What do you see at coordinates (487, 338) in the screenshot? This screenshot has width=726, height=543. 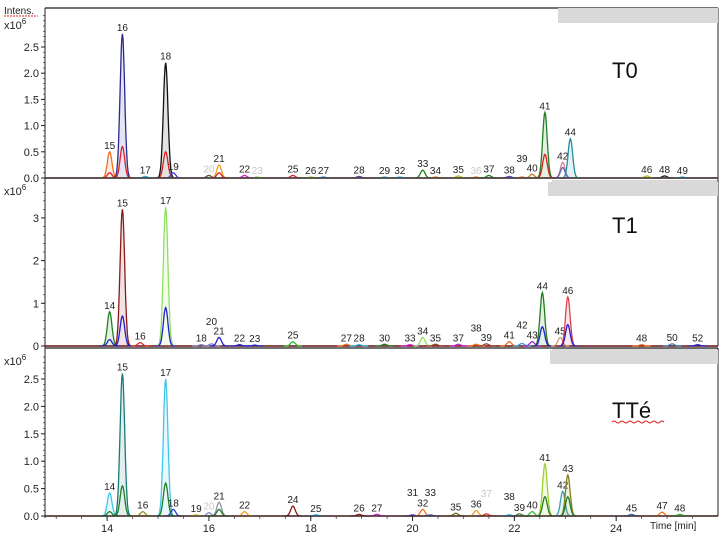 I see `peak-label: 39` at bounding box center [487, 338].